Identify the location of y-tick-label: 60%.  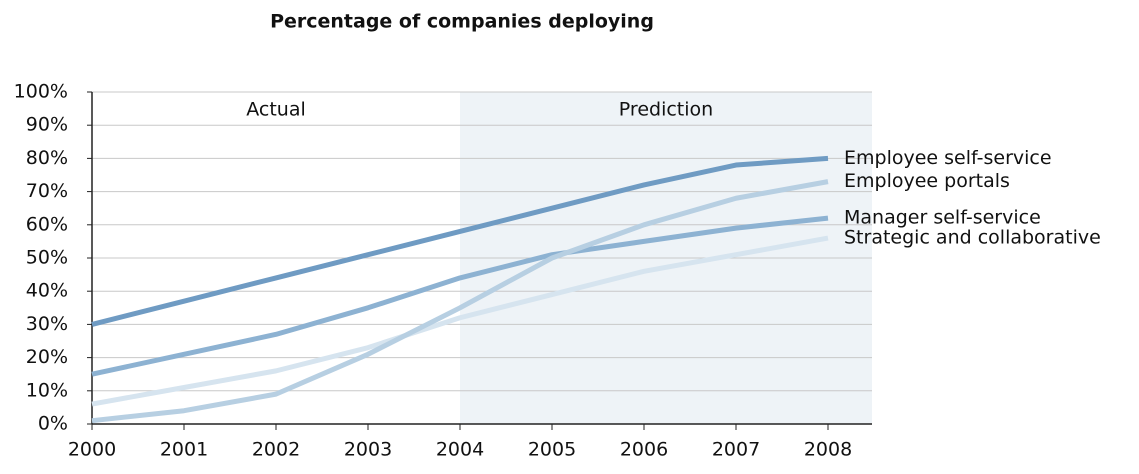
(47, 224).